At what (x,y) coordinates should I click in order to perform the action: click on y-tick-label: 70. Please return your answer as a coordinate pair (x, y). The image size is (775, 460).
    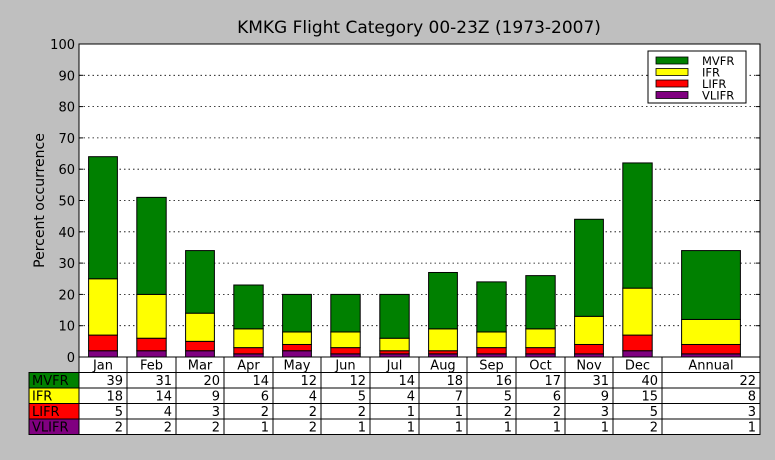
    Looking at the image, I should click on (66, 139).